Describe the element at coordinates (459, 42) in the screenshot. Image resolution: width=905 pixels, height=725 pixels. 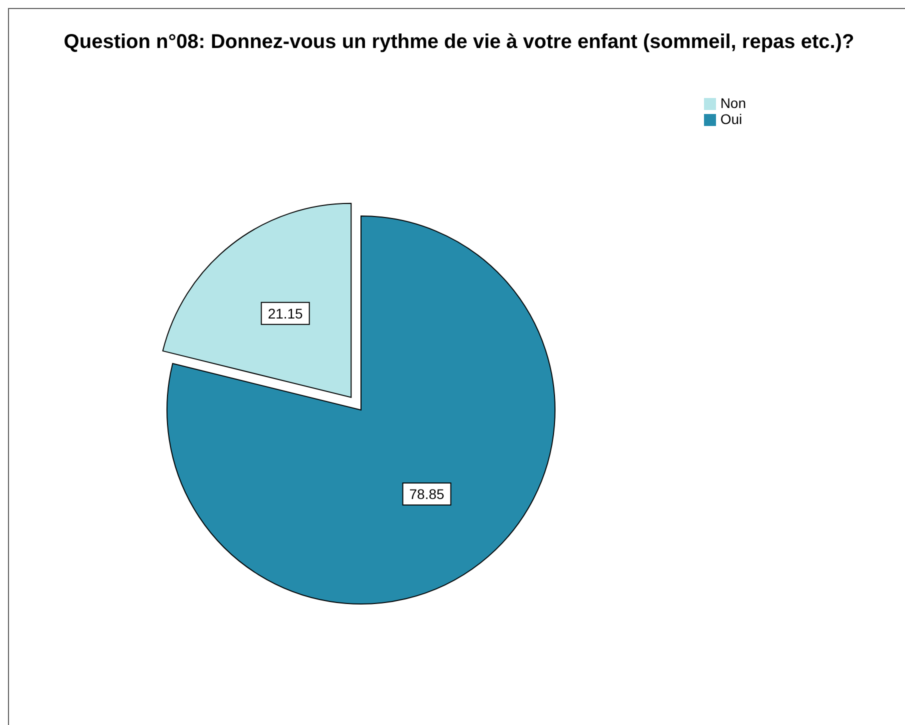
I see `chart-title: Question n°08: Donnez-vous un rythme de vie à votre enfant (sommeil, repas etc.)?` at that location.